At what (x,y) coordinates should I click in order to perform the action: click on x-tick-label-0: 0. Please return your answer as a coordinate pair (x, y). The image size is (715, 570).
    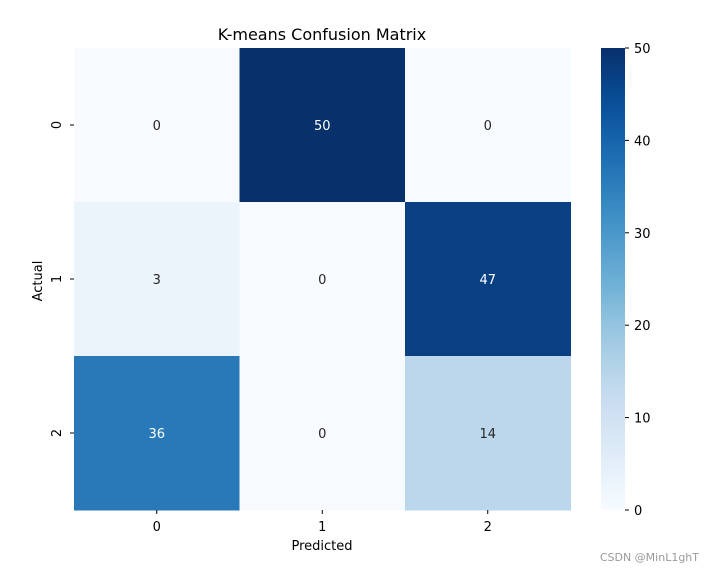
    Looking at the image, I should click on (157, 527).